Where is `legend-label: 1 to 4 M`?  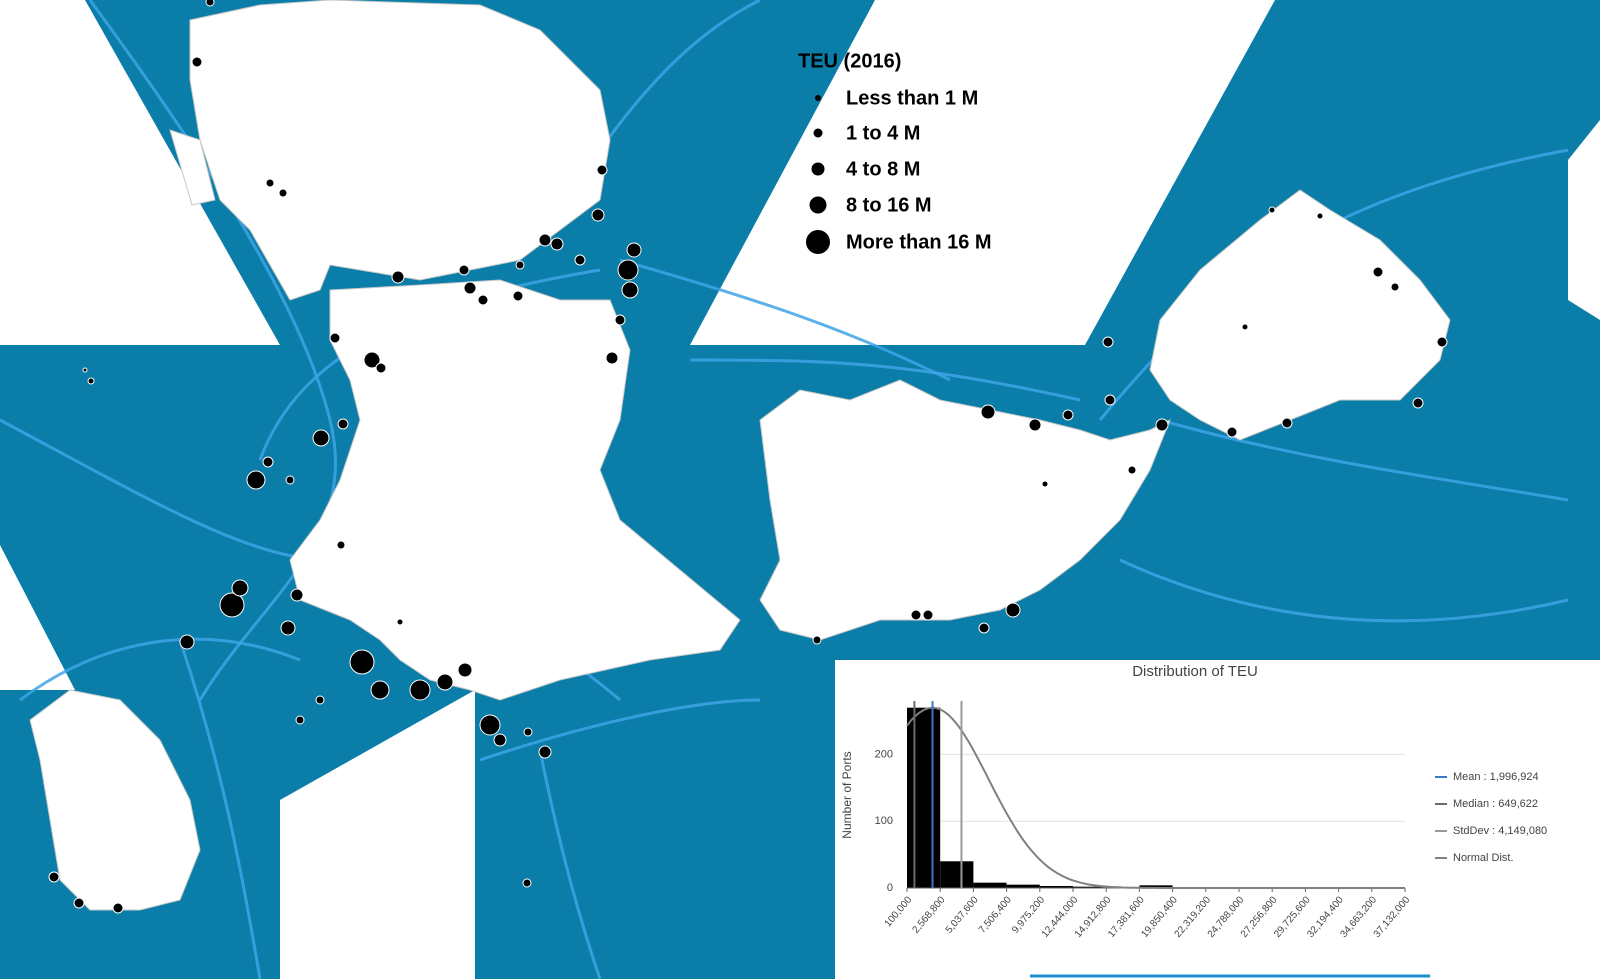 legend-label: 1 to 4 M is located at coordinates (883, 133).